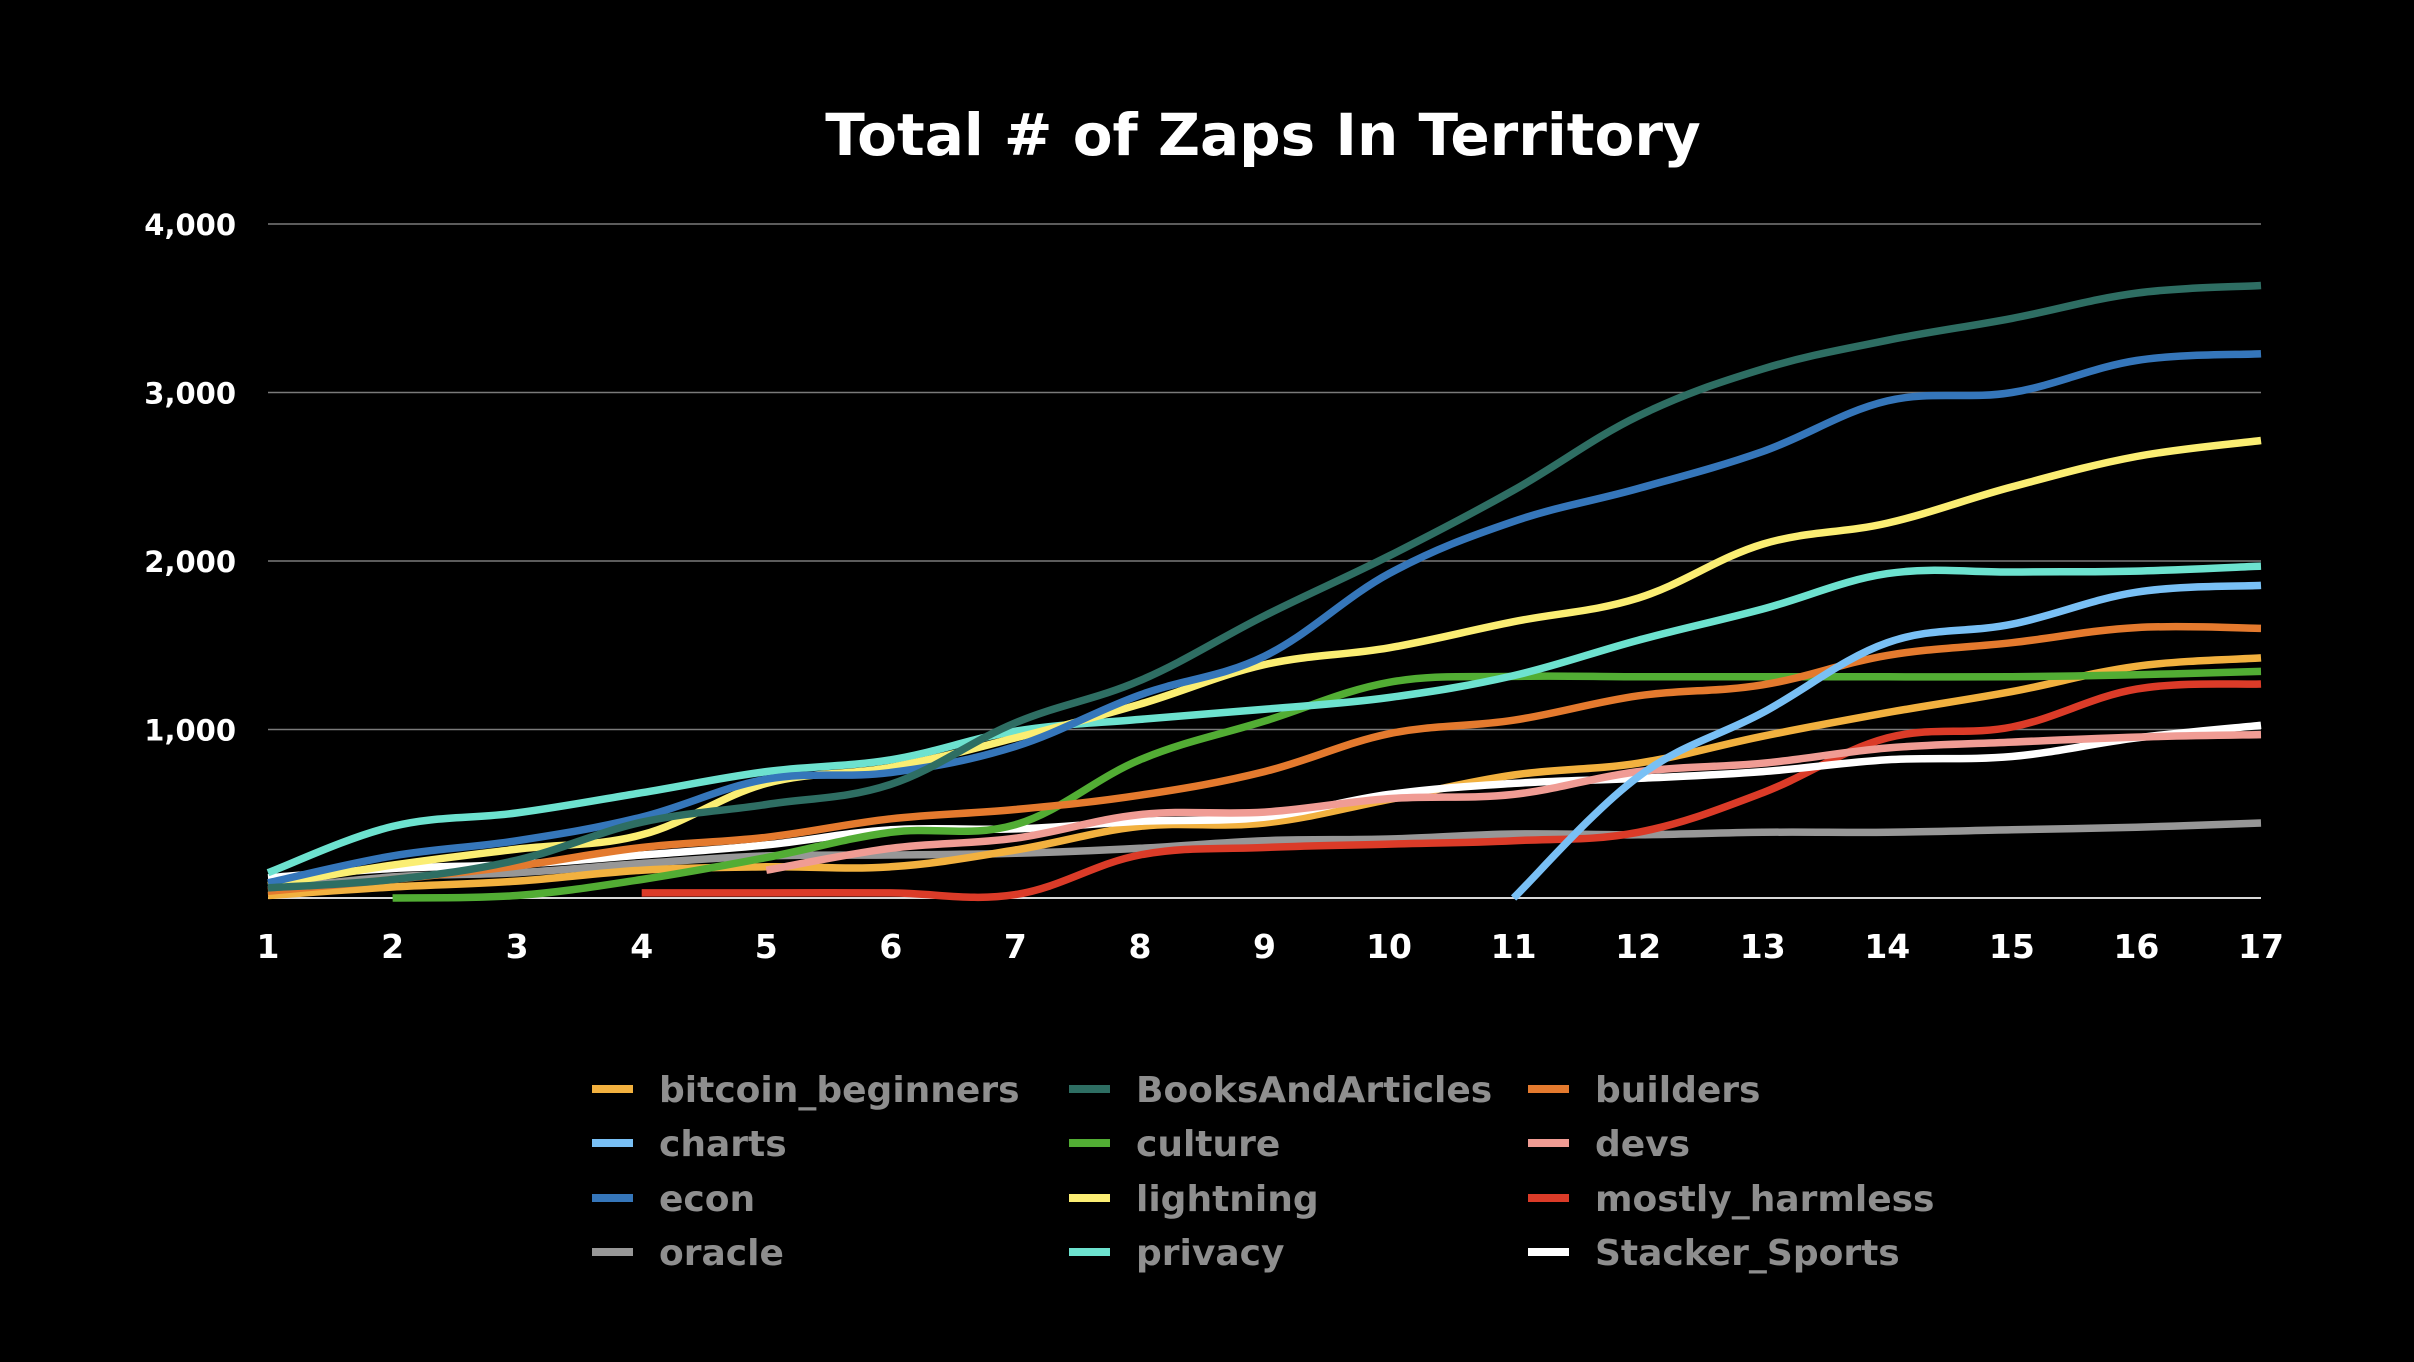 The height and width of the screenshot is (1362, 2414). What do you see at coordinates (1677, 1090) in the screenshot?
I see `legend-label: builders` at bounding box center [1677, 1090].